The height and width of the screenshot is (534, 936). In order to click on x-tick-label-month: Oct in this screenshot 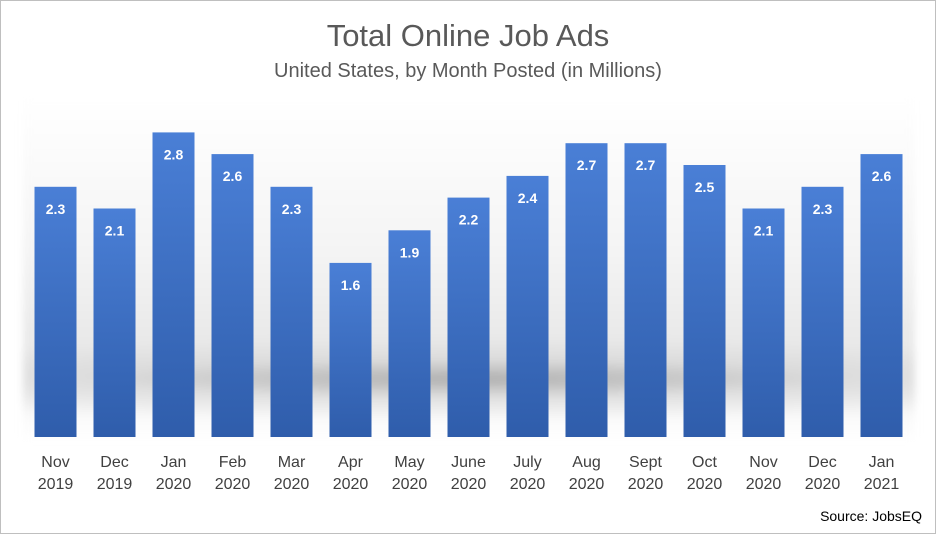, I will do `click(704, 462)`.